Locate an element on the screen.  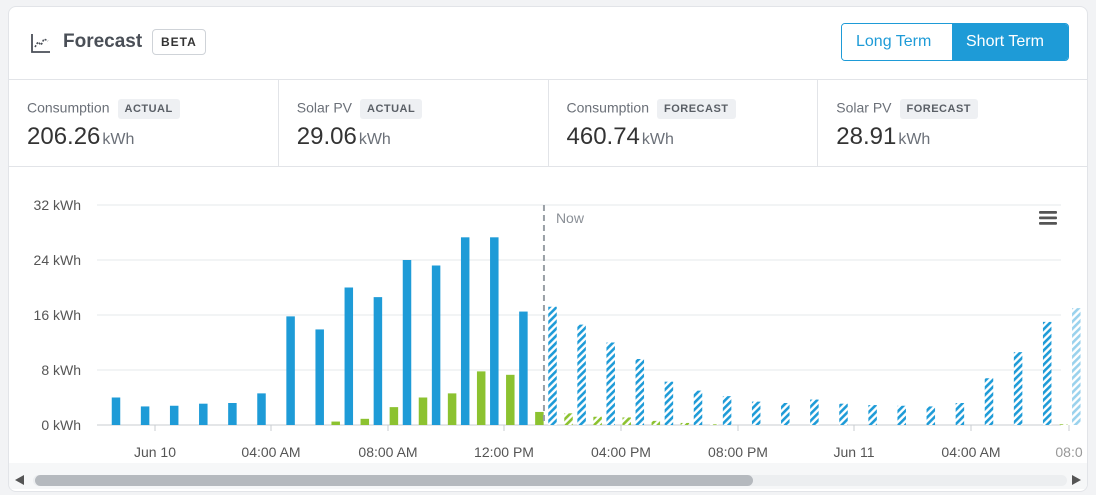
beta-badge: BETA is located at coordinates (179, 42).